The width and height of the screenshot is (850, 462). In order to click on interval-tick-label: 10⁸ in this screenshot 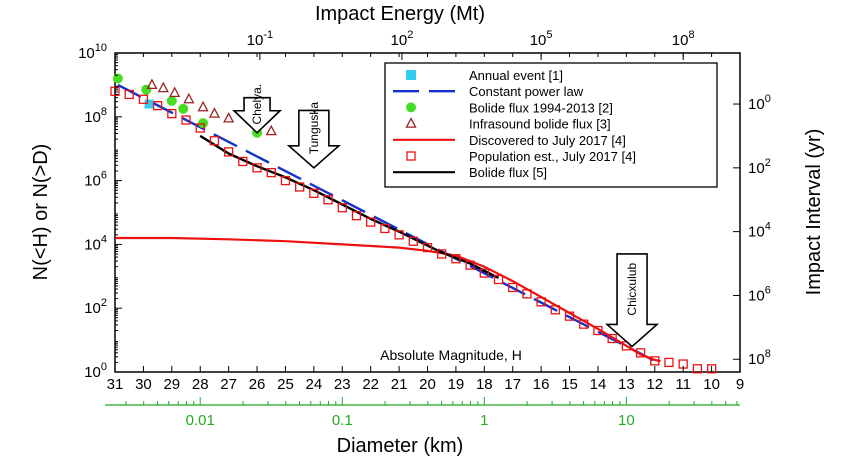, I will do `click(759, 358)`.